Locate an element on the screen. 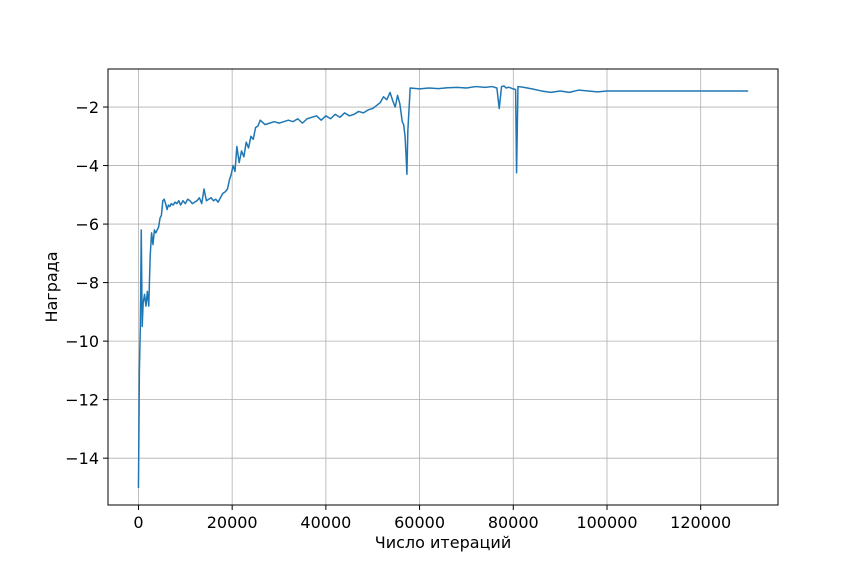 Image resolution: width=864 pixels, height=576 pixels. y-tick-label: −2 is located at coordinates (87, 107).